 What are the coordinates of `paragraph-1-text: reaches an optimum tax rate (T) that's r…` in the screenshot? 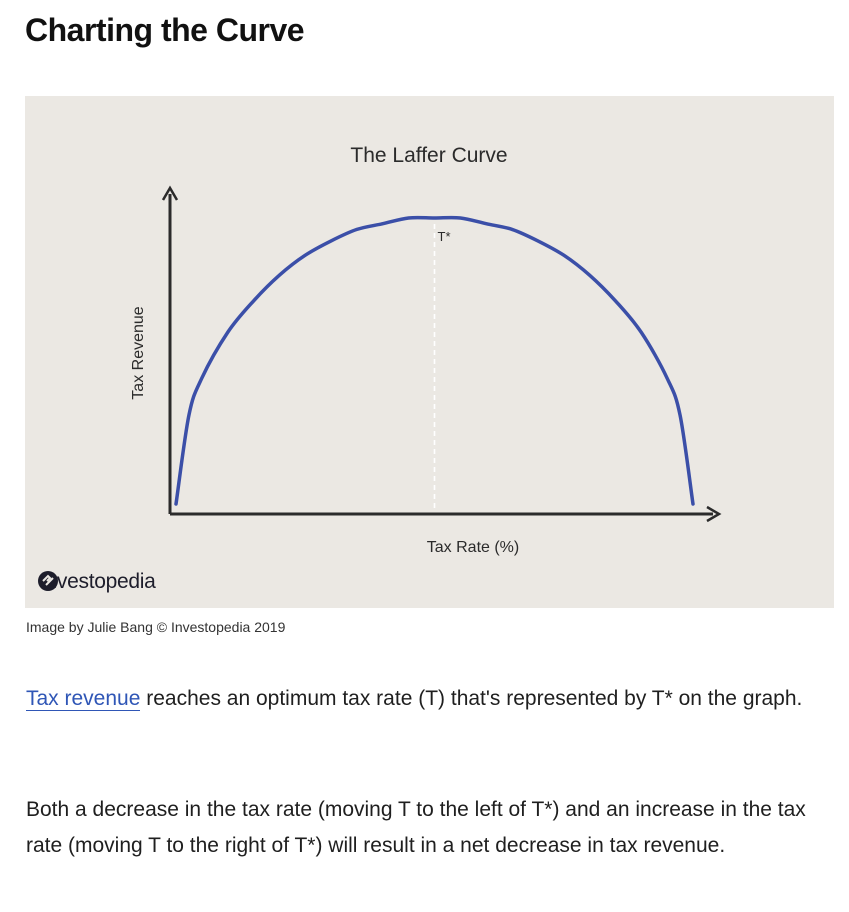 It's located at (471, 698).